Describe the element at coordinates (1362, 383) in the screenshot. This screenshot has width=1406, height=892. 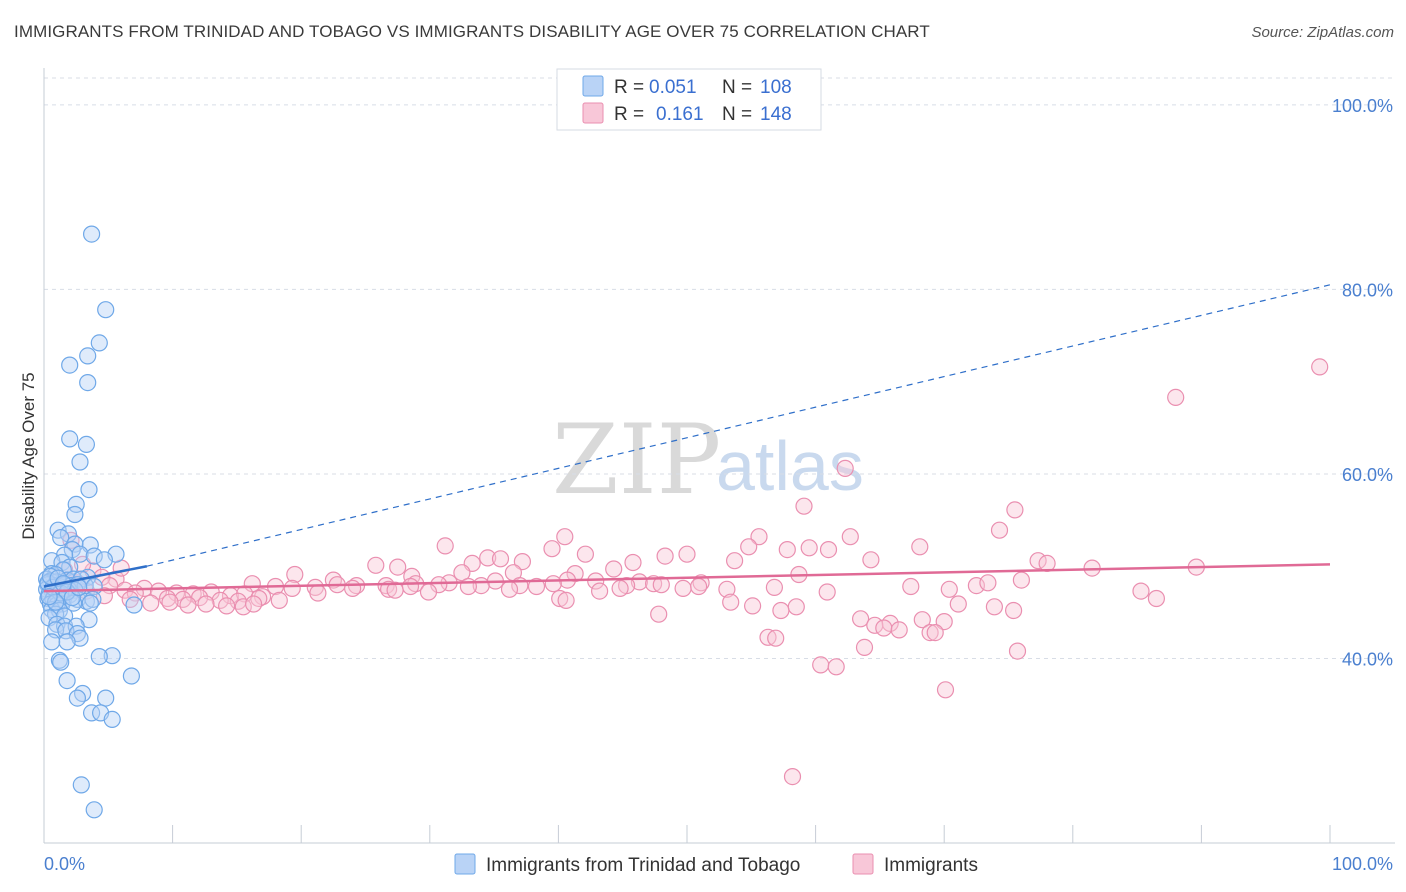
I see `y-tick-labels: 40.0% 60.0% 80.0% 100.0%` at that location.